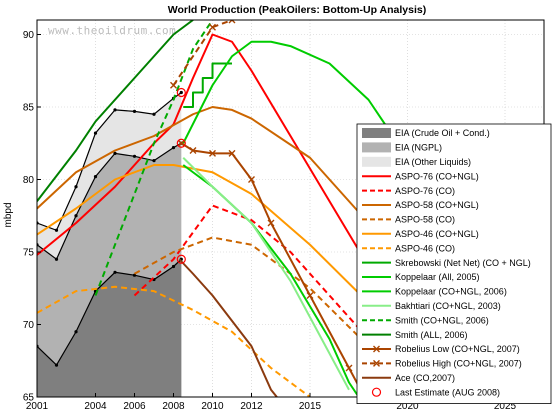 The image size is (555, 416). Describe the element at coordinates (29, 108) in the screenshot. I see `y-tick-label: 85` at that location.